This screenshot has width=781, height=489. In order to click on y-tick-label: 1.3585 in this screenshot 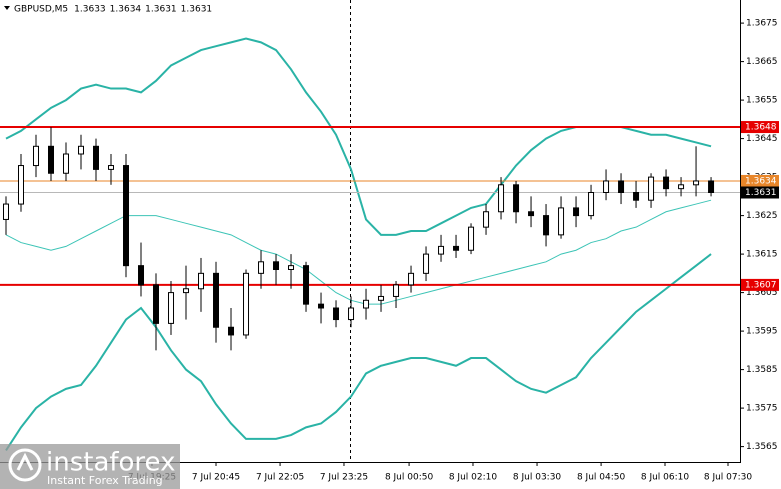, I will do `click(762, 370)`.